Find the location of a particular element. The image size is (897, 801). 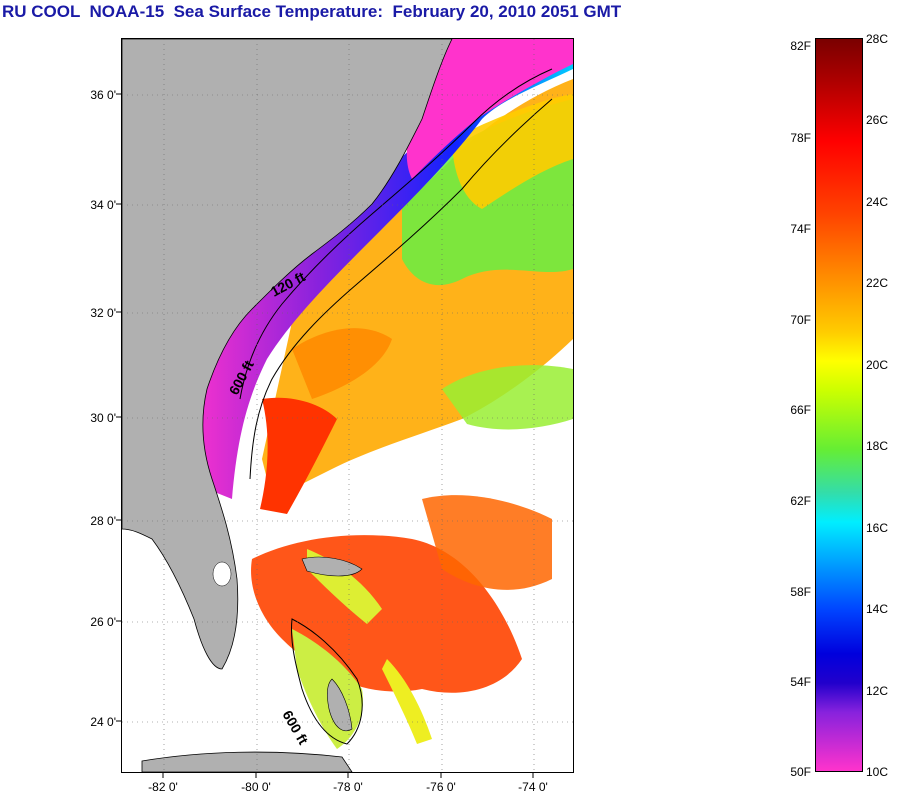

offshore-orange-patch is located at coordinates (342, 363).